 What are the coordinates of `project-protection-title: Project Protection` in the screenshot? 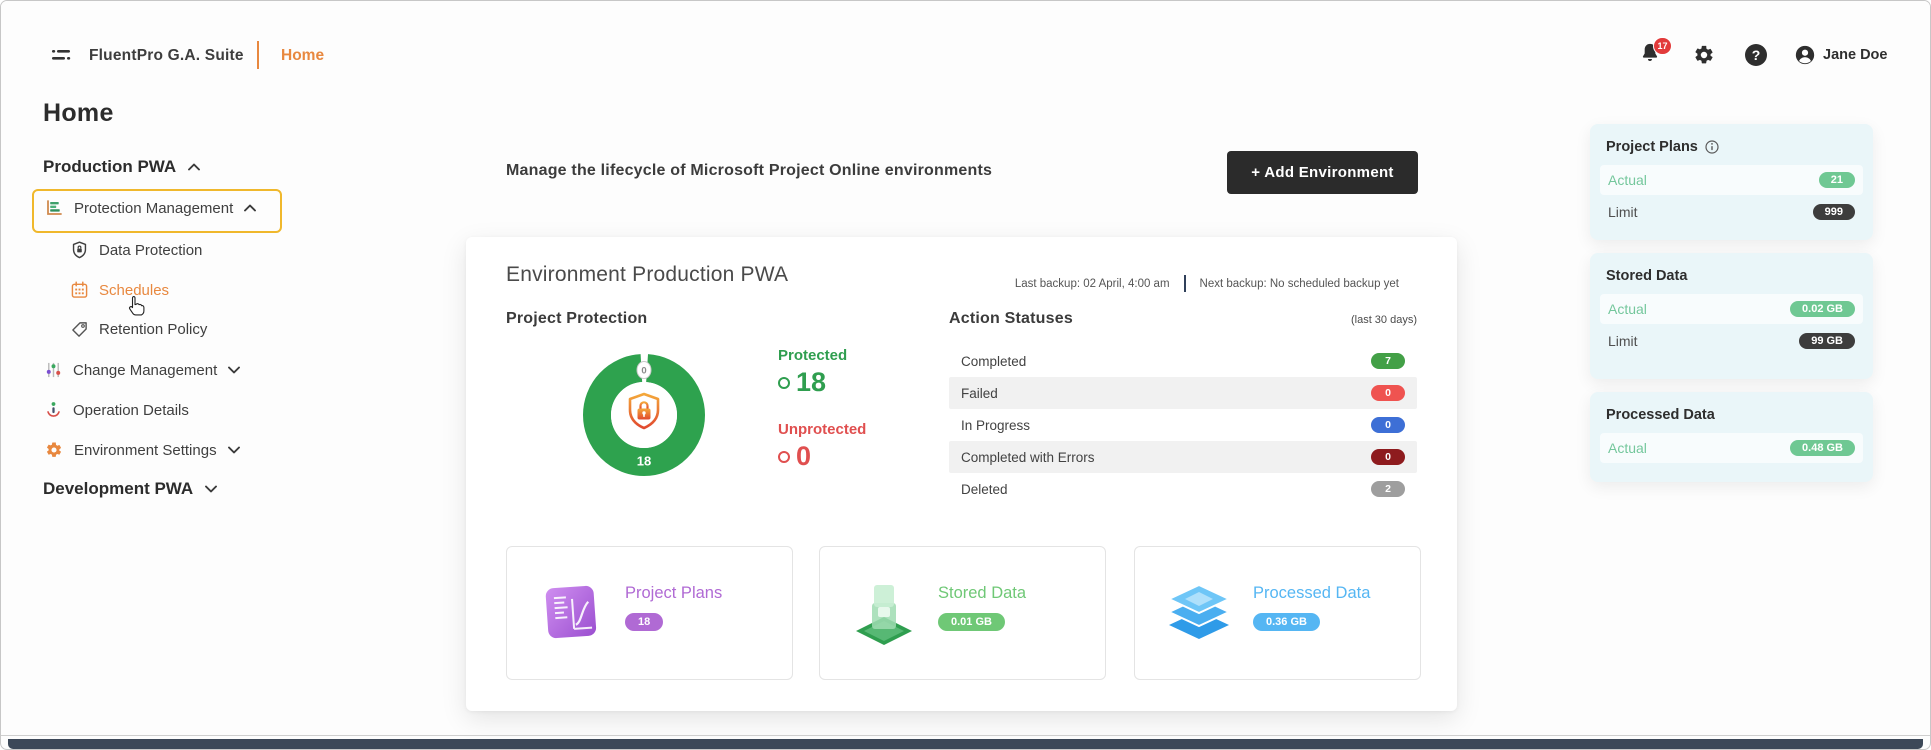 It's located at (577, 318).